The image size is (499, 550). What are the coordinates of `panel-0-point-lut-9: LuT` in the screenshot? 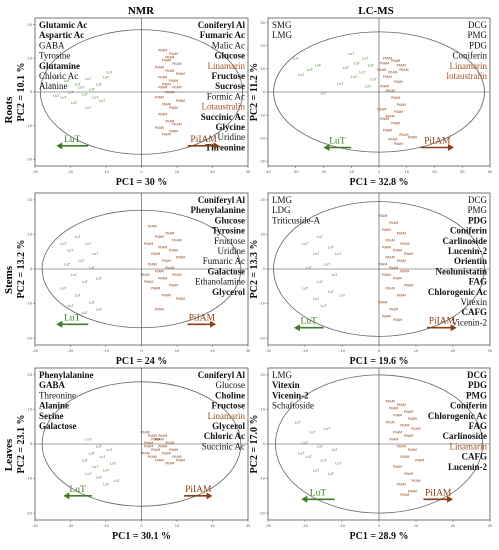 It's located at (106, 78).